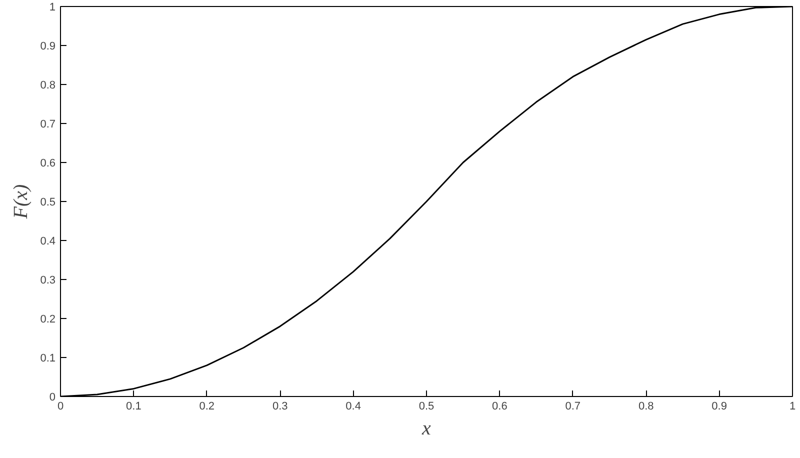  Describe the element at coordinates (646, 406) in the screenshot. I see `x-tick-label: 0.8` at that location.